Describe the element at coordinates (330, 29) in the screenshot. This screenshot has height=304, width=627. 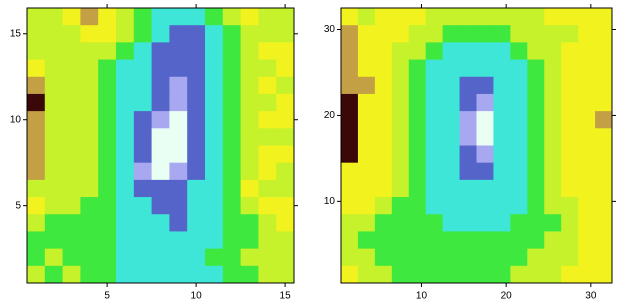
I see `y-tick-label: 30` at that location.